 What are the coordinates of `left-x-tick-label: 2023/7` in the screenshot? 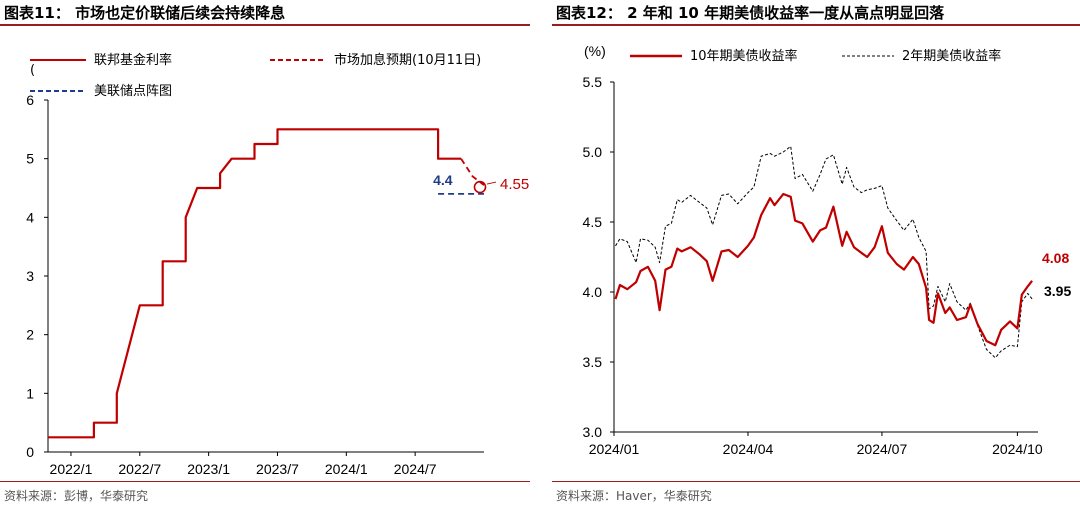 It's located at (277, 469).